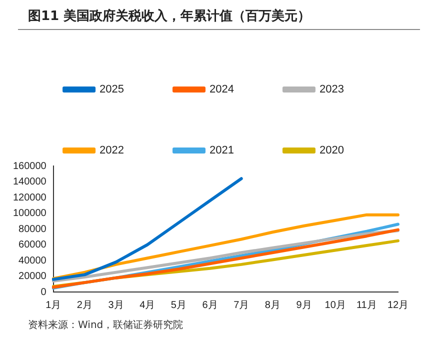 The image size is (428, 343). I want to click on x-tick-label: 8月, so click(272, 305).